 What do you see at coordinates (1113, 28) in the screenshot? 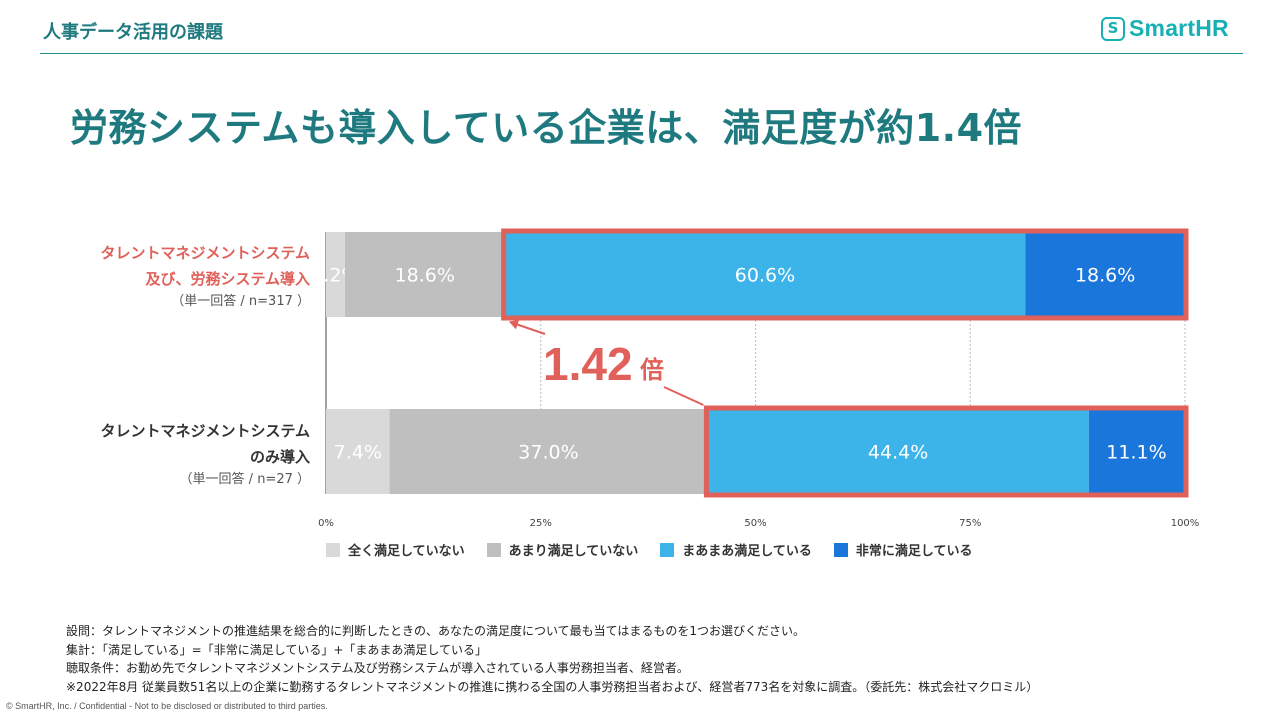
I see `smarthr-logo-icon: S` at bounding box center [1113, 28].